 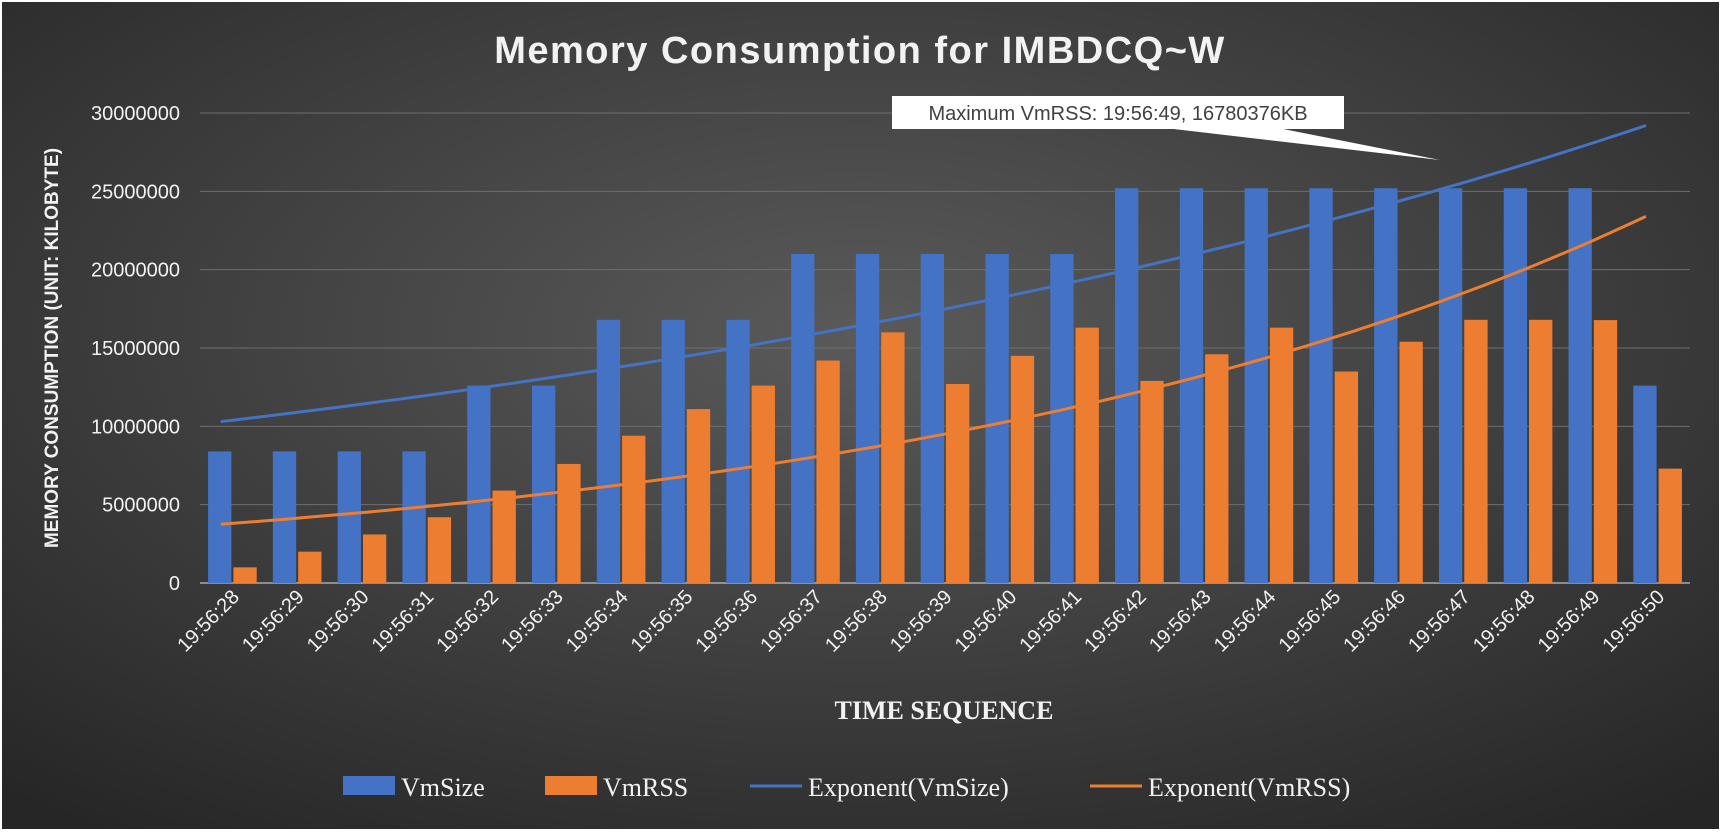 I want to click on callout-pointer, so click(x=1294, y=143).